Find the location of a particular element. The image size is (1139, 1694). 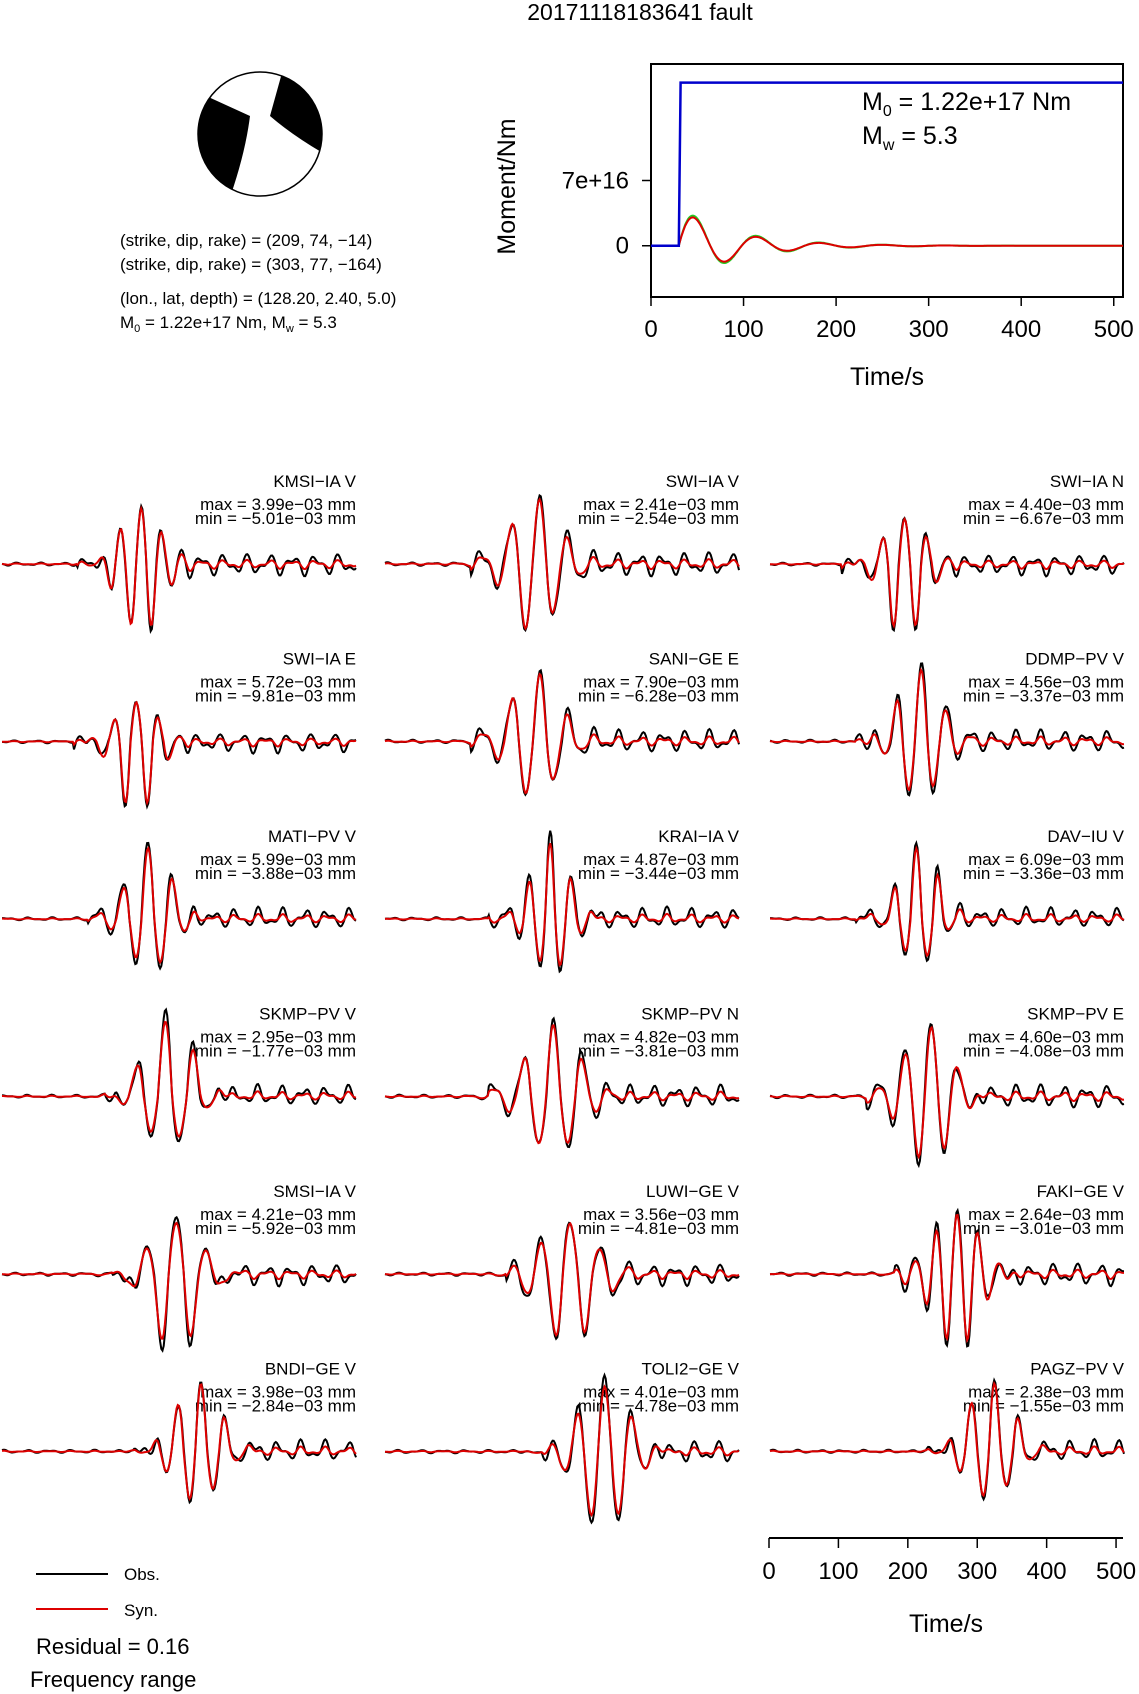

trace-station-label: SANI−GE E is located at coordinates (694, 659).